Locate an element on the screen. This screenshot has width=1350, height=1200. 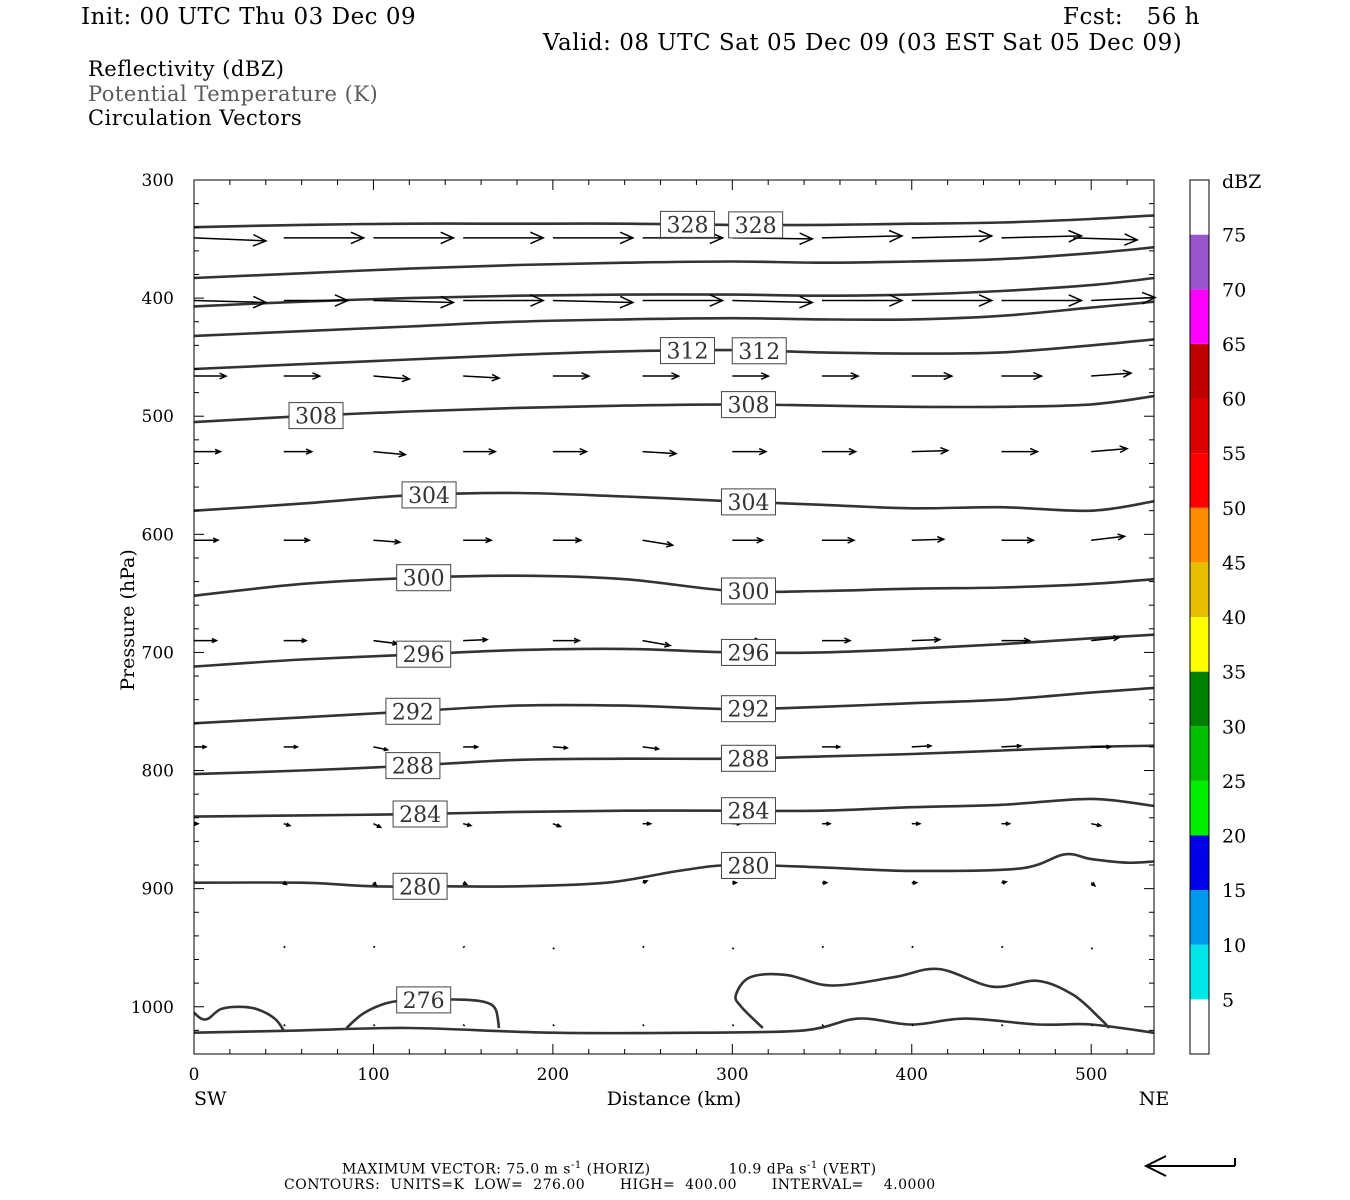
colorbar-label-65: 65 is located at coordinates (1234, 345).